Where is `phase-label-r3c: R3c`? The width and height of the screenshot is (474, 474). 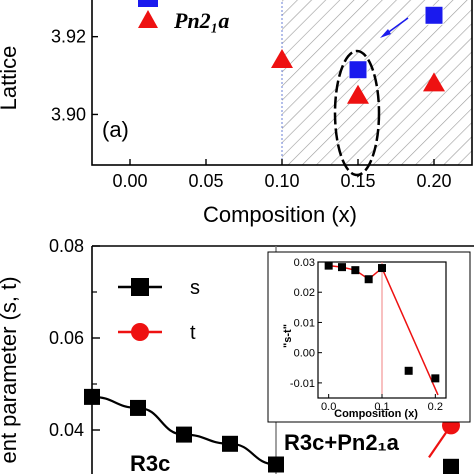
phase-label-r3c: R3c is located at coordinates (150, 462).